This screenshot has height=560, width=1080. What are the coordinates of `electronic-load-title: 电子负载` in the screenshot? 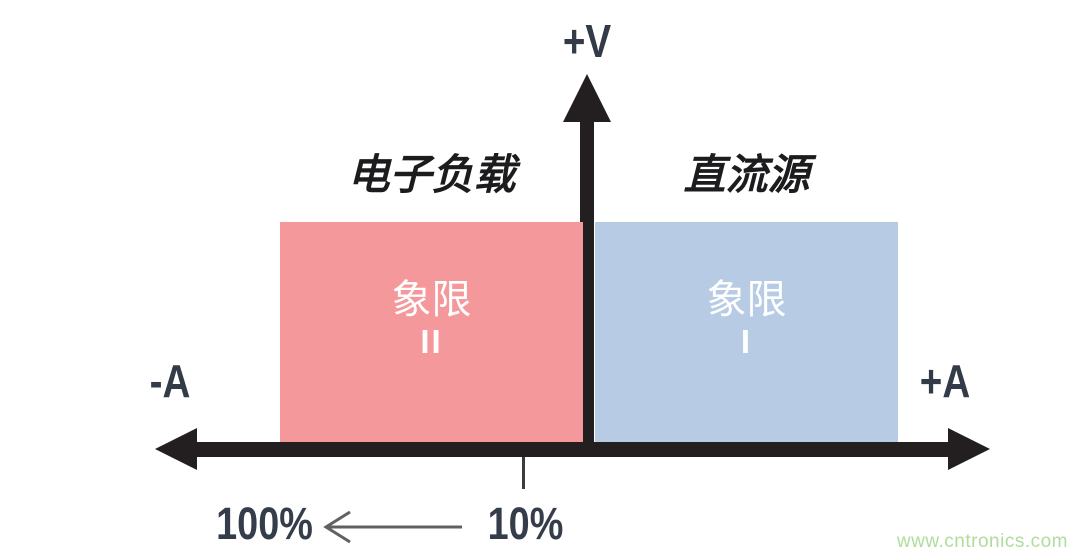 It's located at (431, 174).